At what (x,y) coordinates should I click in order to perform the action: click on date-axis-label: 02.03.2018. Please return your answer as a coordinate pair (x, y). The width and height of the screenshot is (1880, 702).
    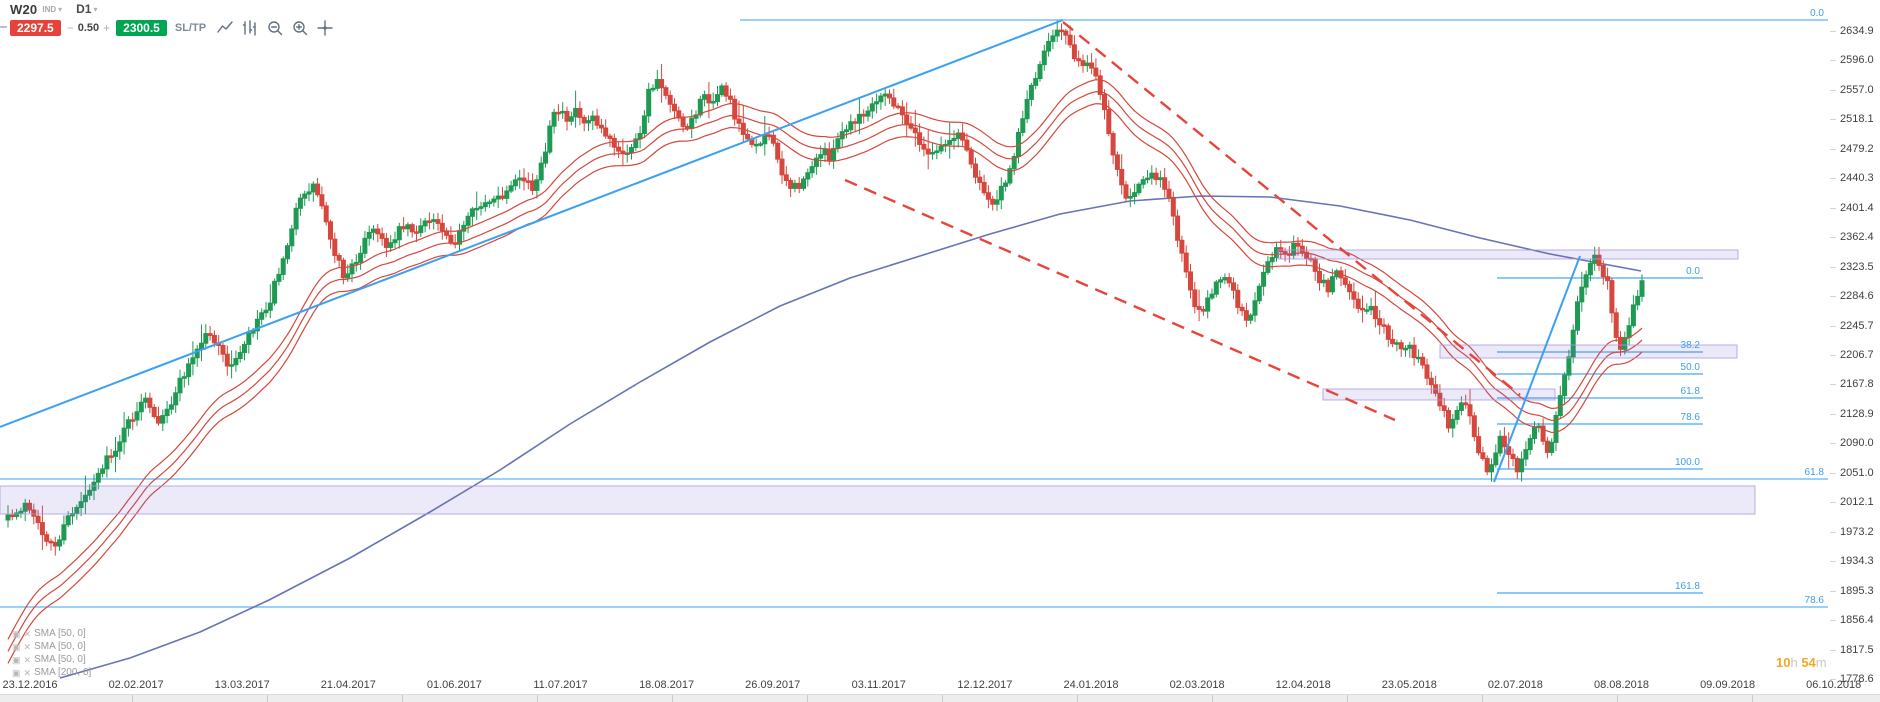
    Looking at the image, I should click on (1197, 685).